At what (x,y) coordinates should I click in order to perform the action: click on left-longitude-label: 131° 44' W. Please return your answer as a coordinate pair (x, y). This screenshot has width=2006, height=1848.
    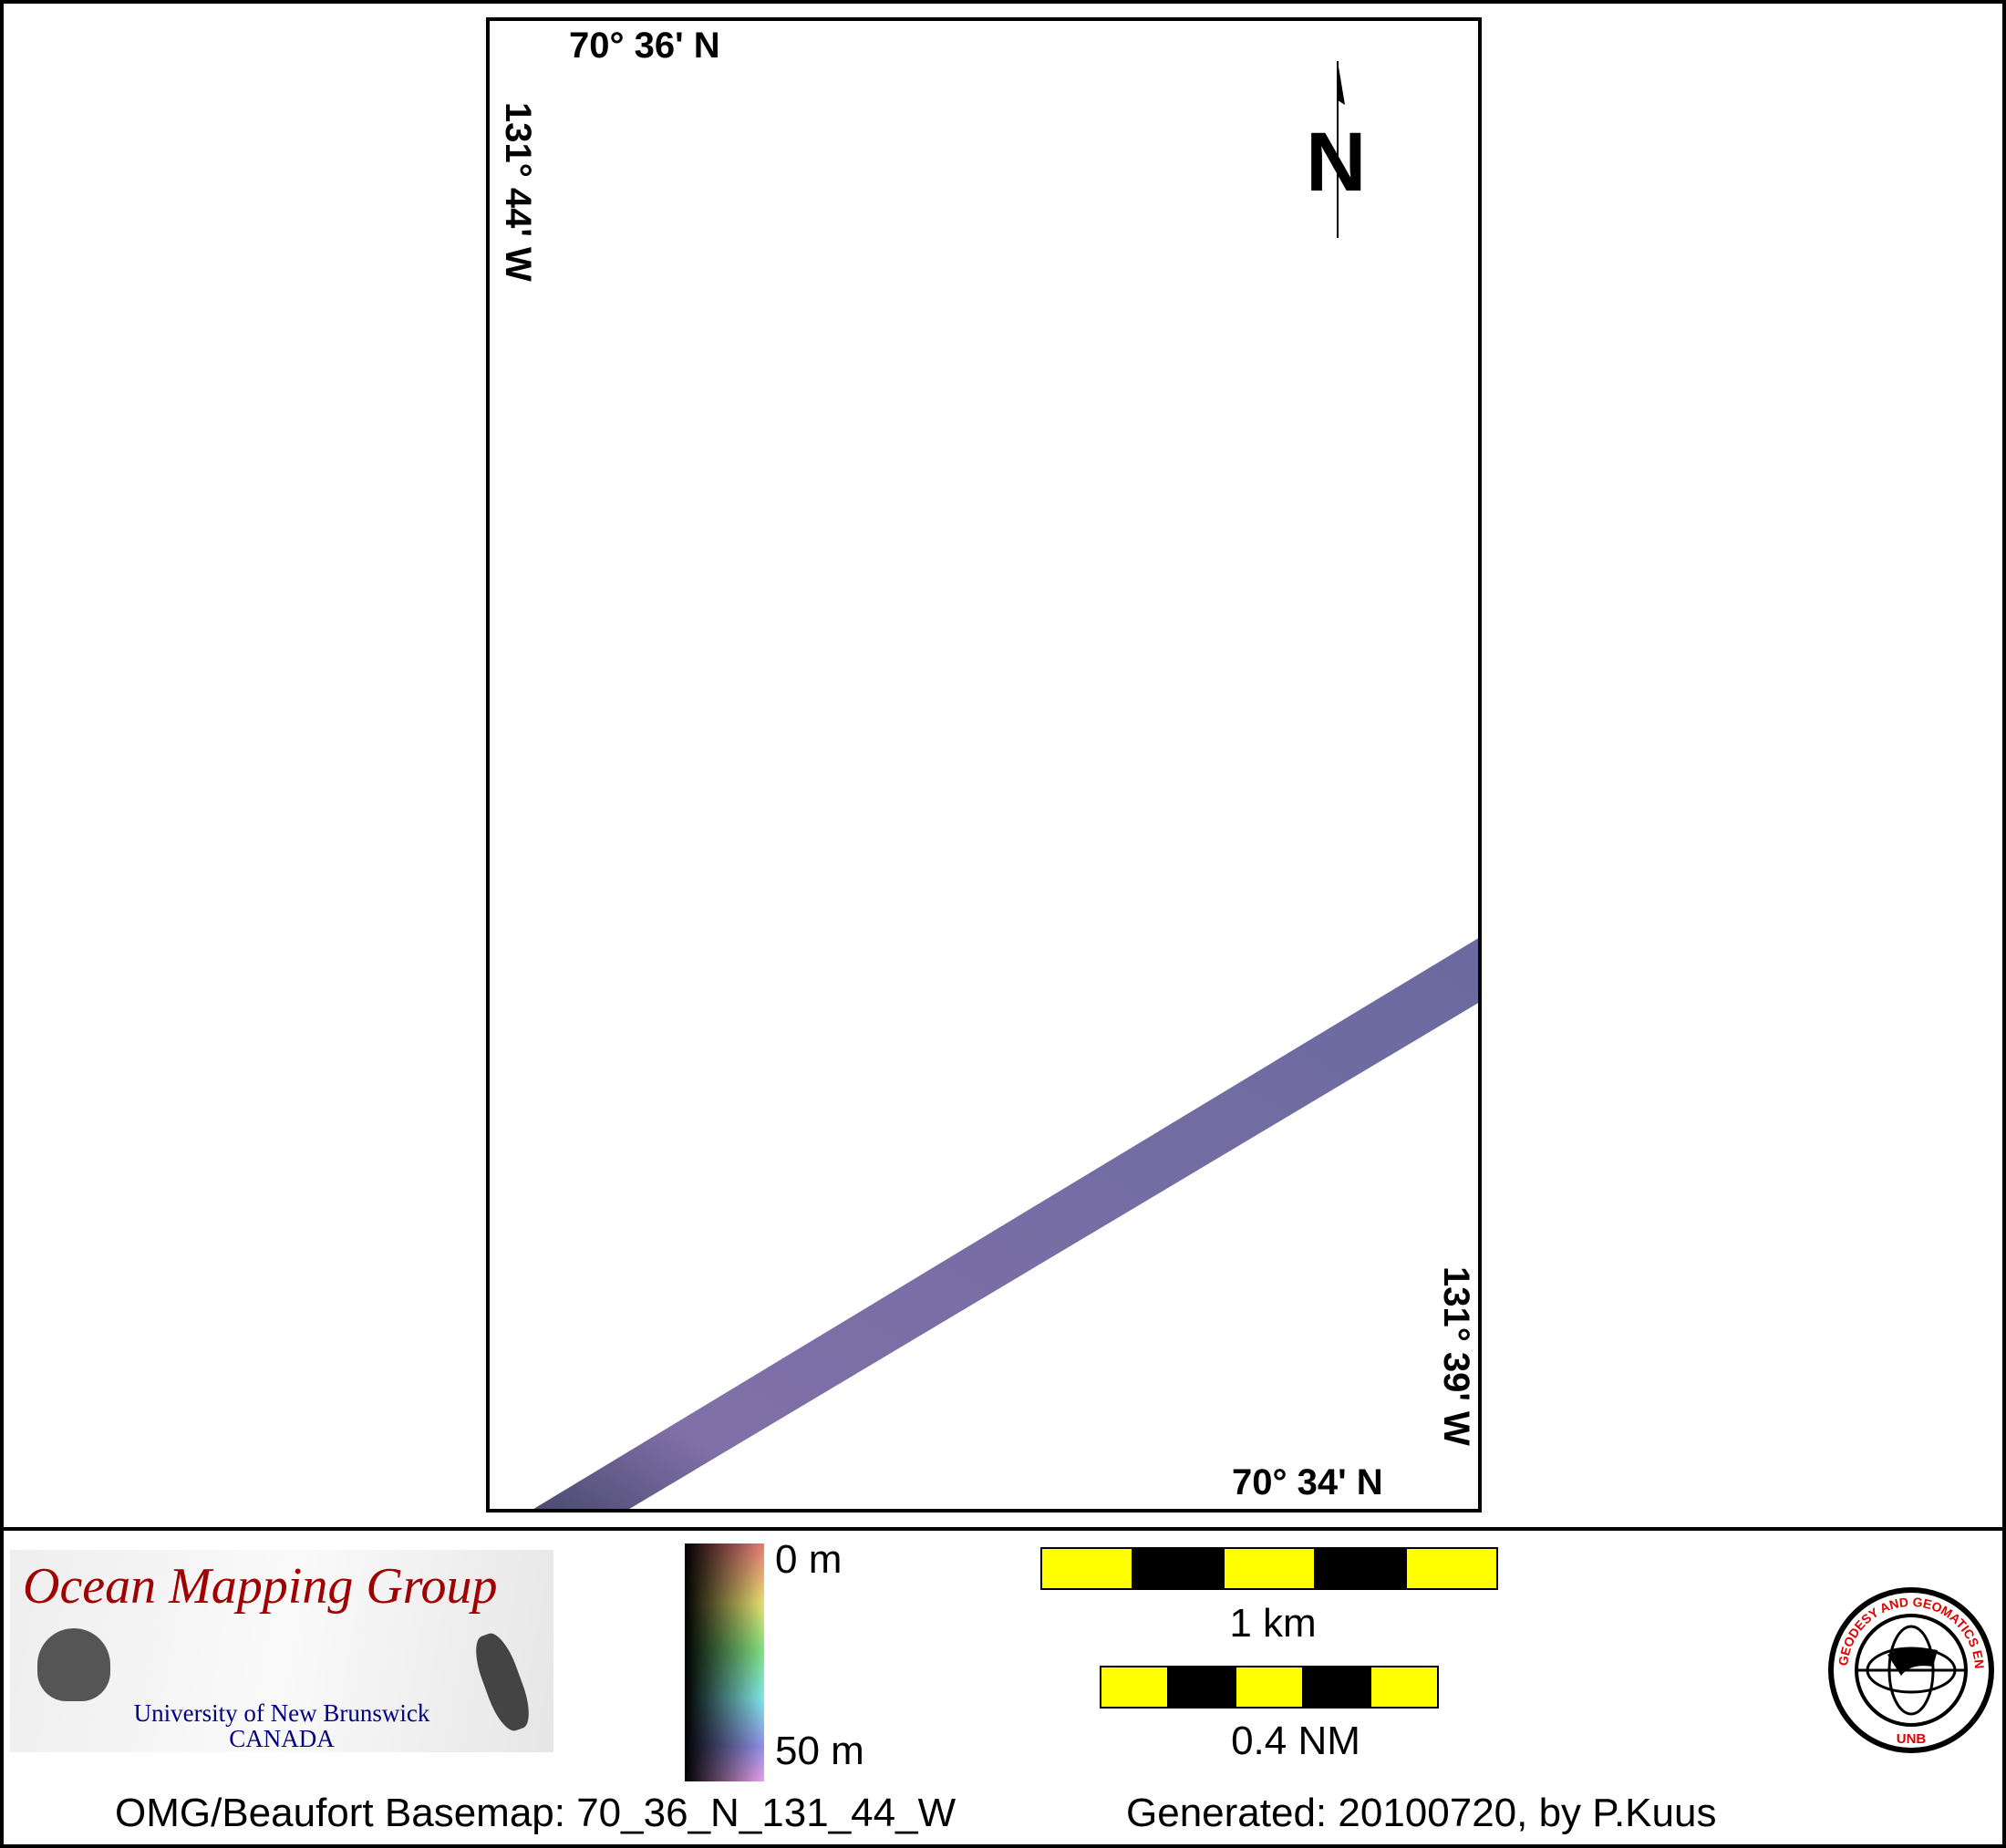
    Looking at the image, I should click on (518, 192).